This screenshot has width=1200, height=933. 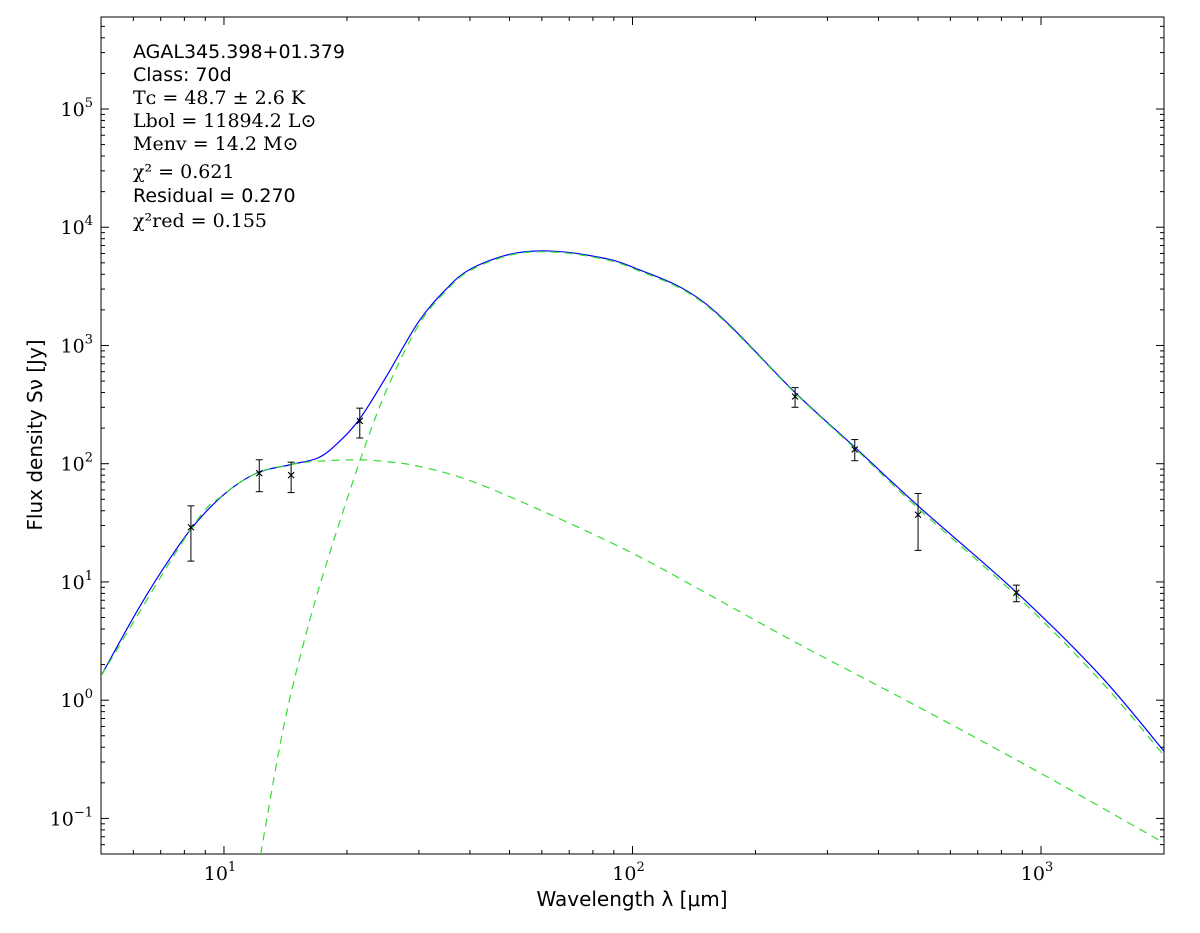 I want to click on y-tick-label: 10⁻¹, so click(x=71, y=817).